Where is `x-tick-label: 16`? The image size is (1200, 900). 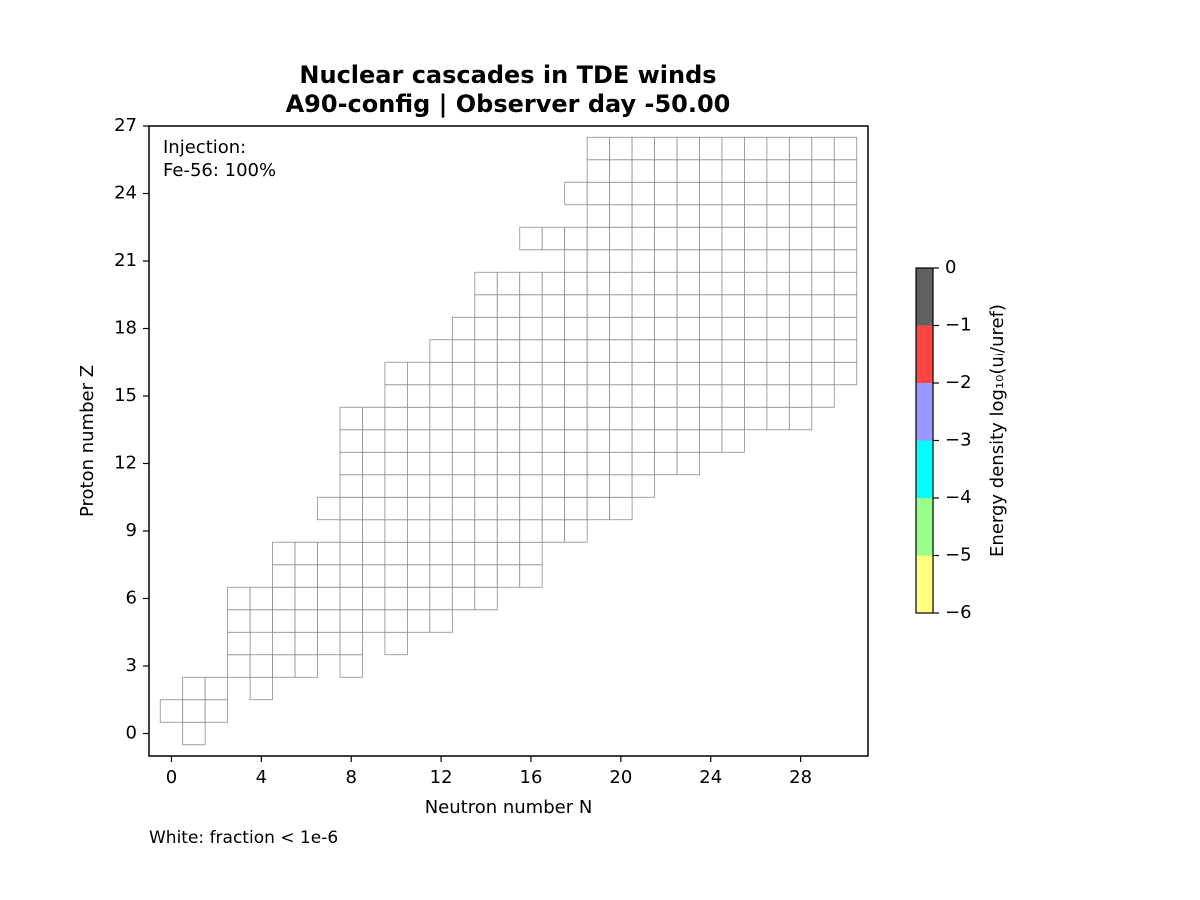
x-tick-label: 16 is located at coordinates (531, 777).